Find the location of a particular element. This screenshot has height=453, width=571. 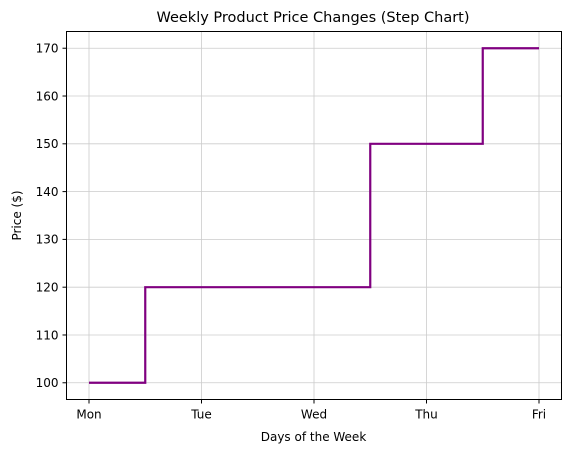

y-axis: 100 110 120 130 140 150 160 170 is located at coordinates (51, 216).